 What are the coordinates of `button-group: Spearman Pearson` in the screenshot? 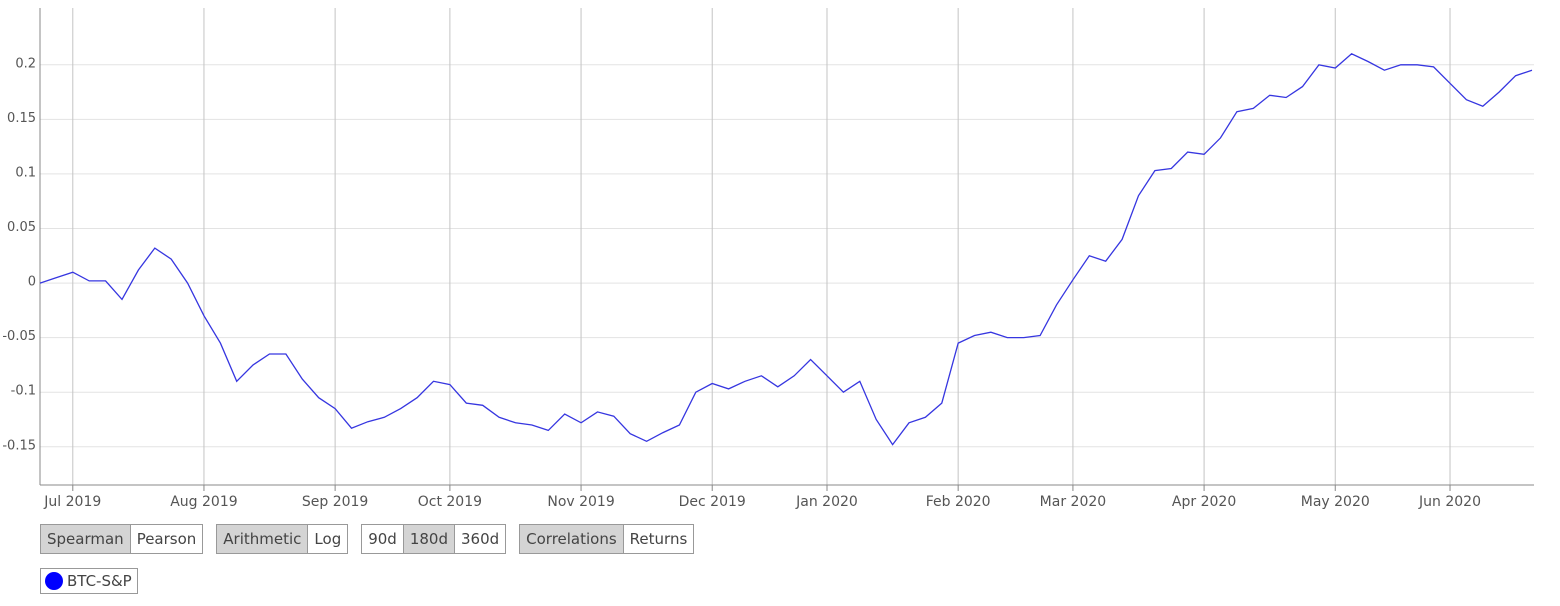 It's located at (122, 539).